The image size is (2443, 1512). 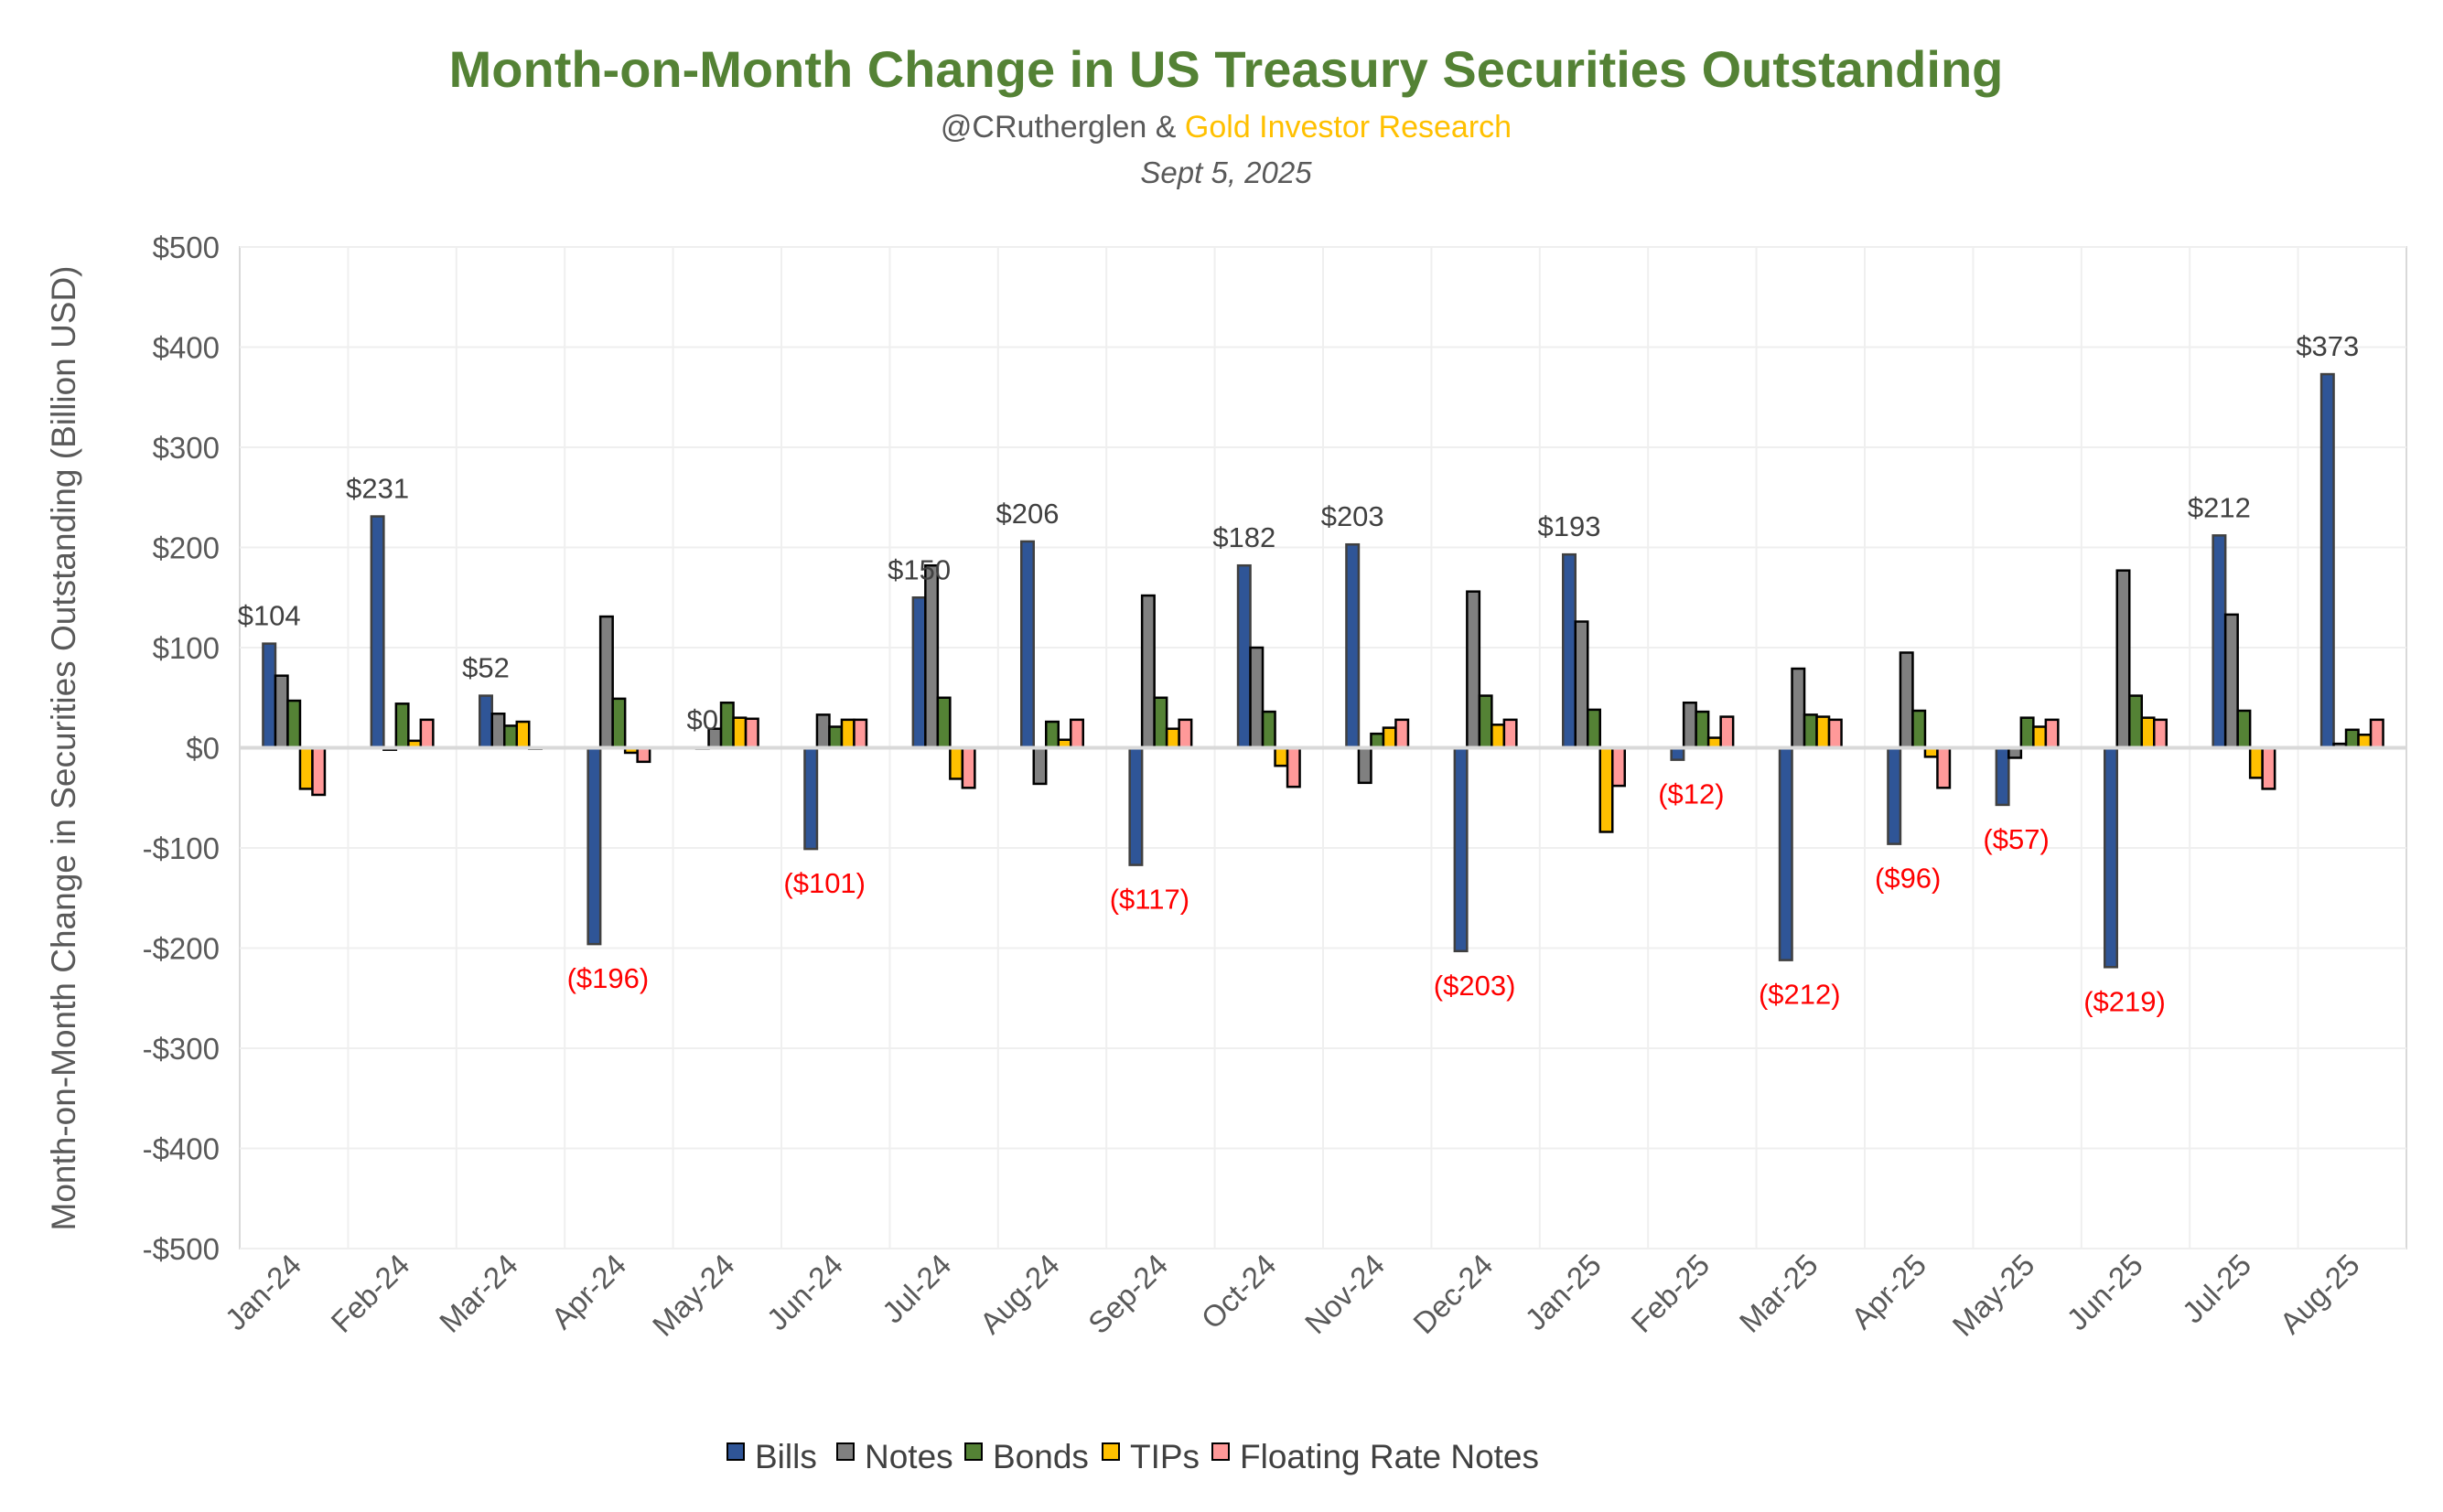 What do you see at coordinates (2219, 507) in the screenshot?
I see `bills-data-label: $212` at bounding box center [2219, 507].